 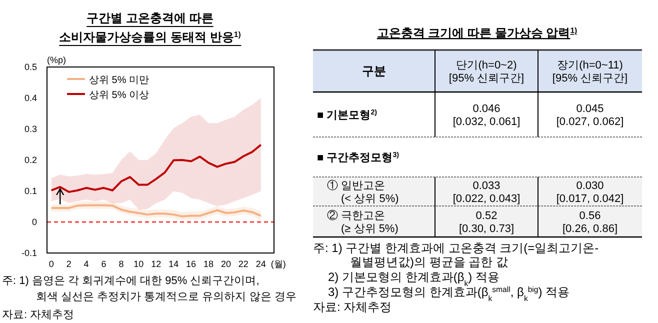 What do you see at coordinates (30, 98) in the screenshot?
I see `y-tick-label: 0.4` at bounding box center [30, 98].